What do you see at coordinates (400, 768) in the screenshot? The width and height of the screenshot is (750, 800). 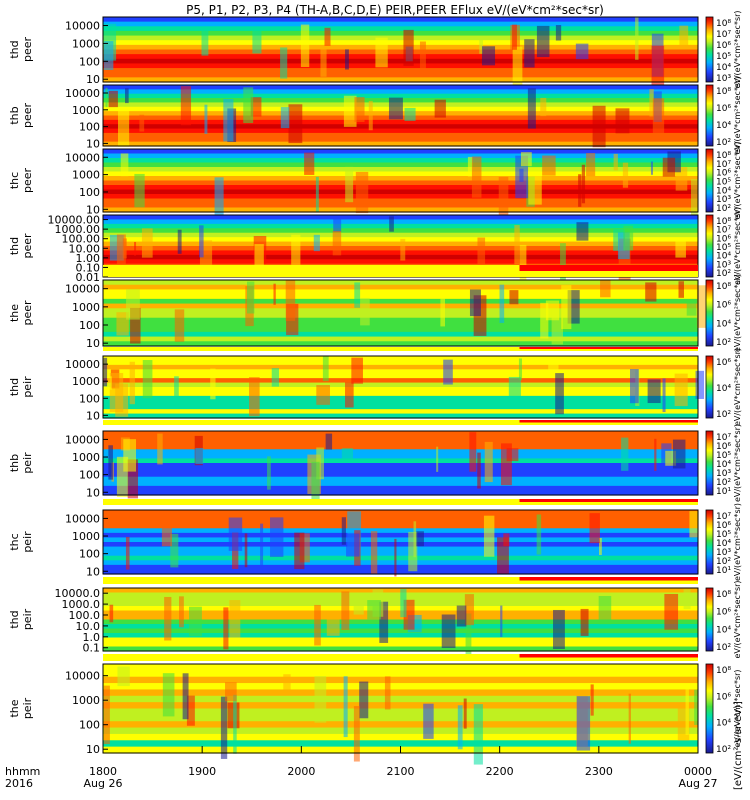 I see `x-axis: 1800 1900 2000 2100 2200 2300 0000 Aug 26 Aug 27` at bounding box center [400, 768].